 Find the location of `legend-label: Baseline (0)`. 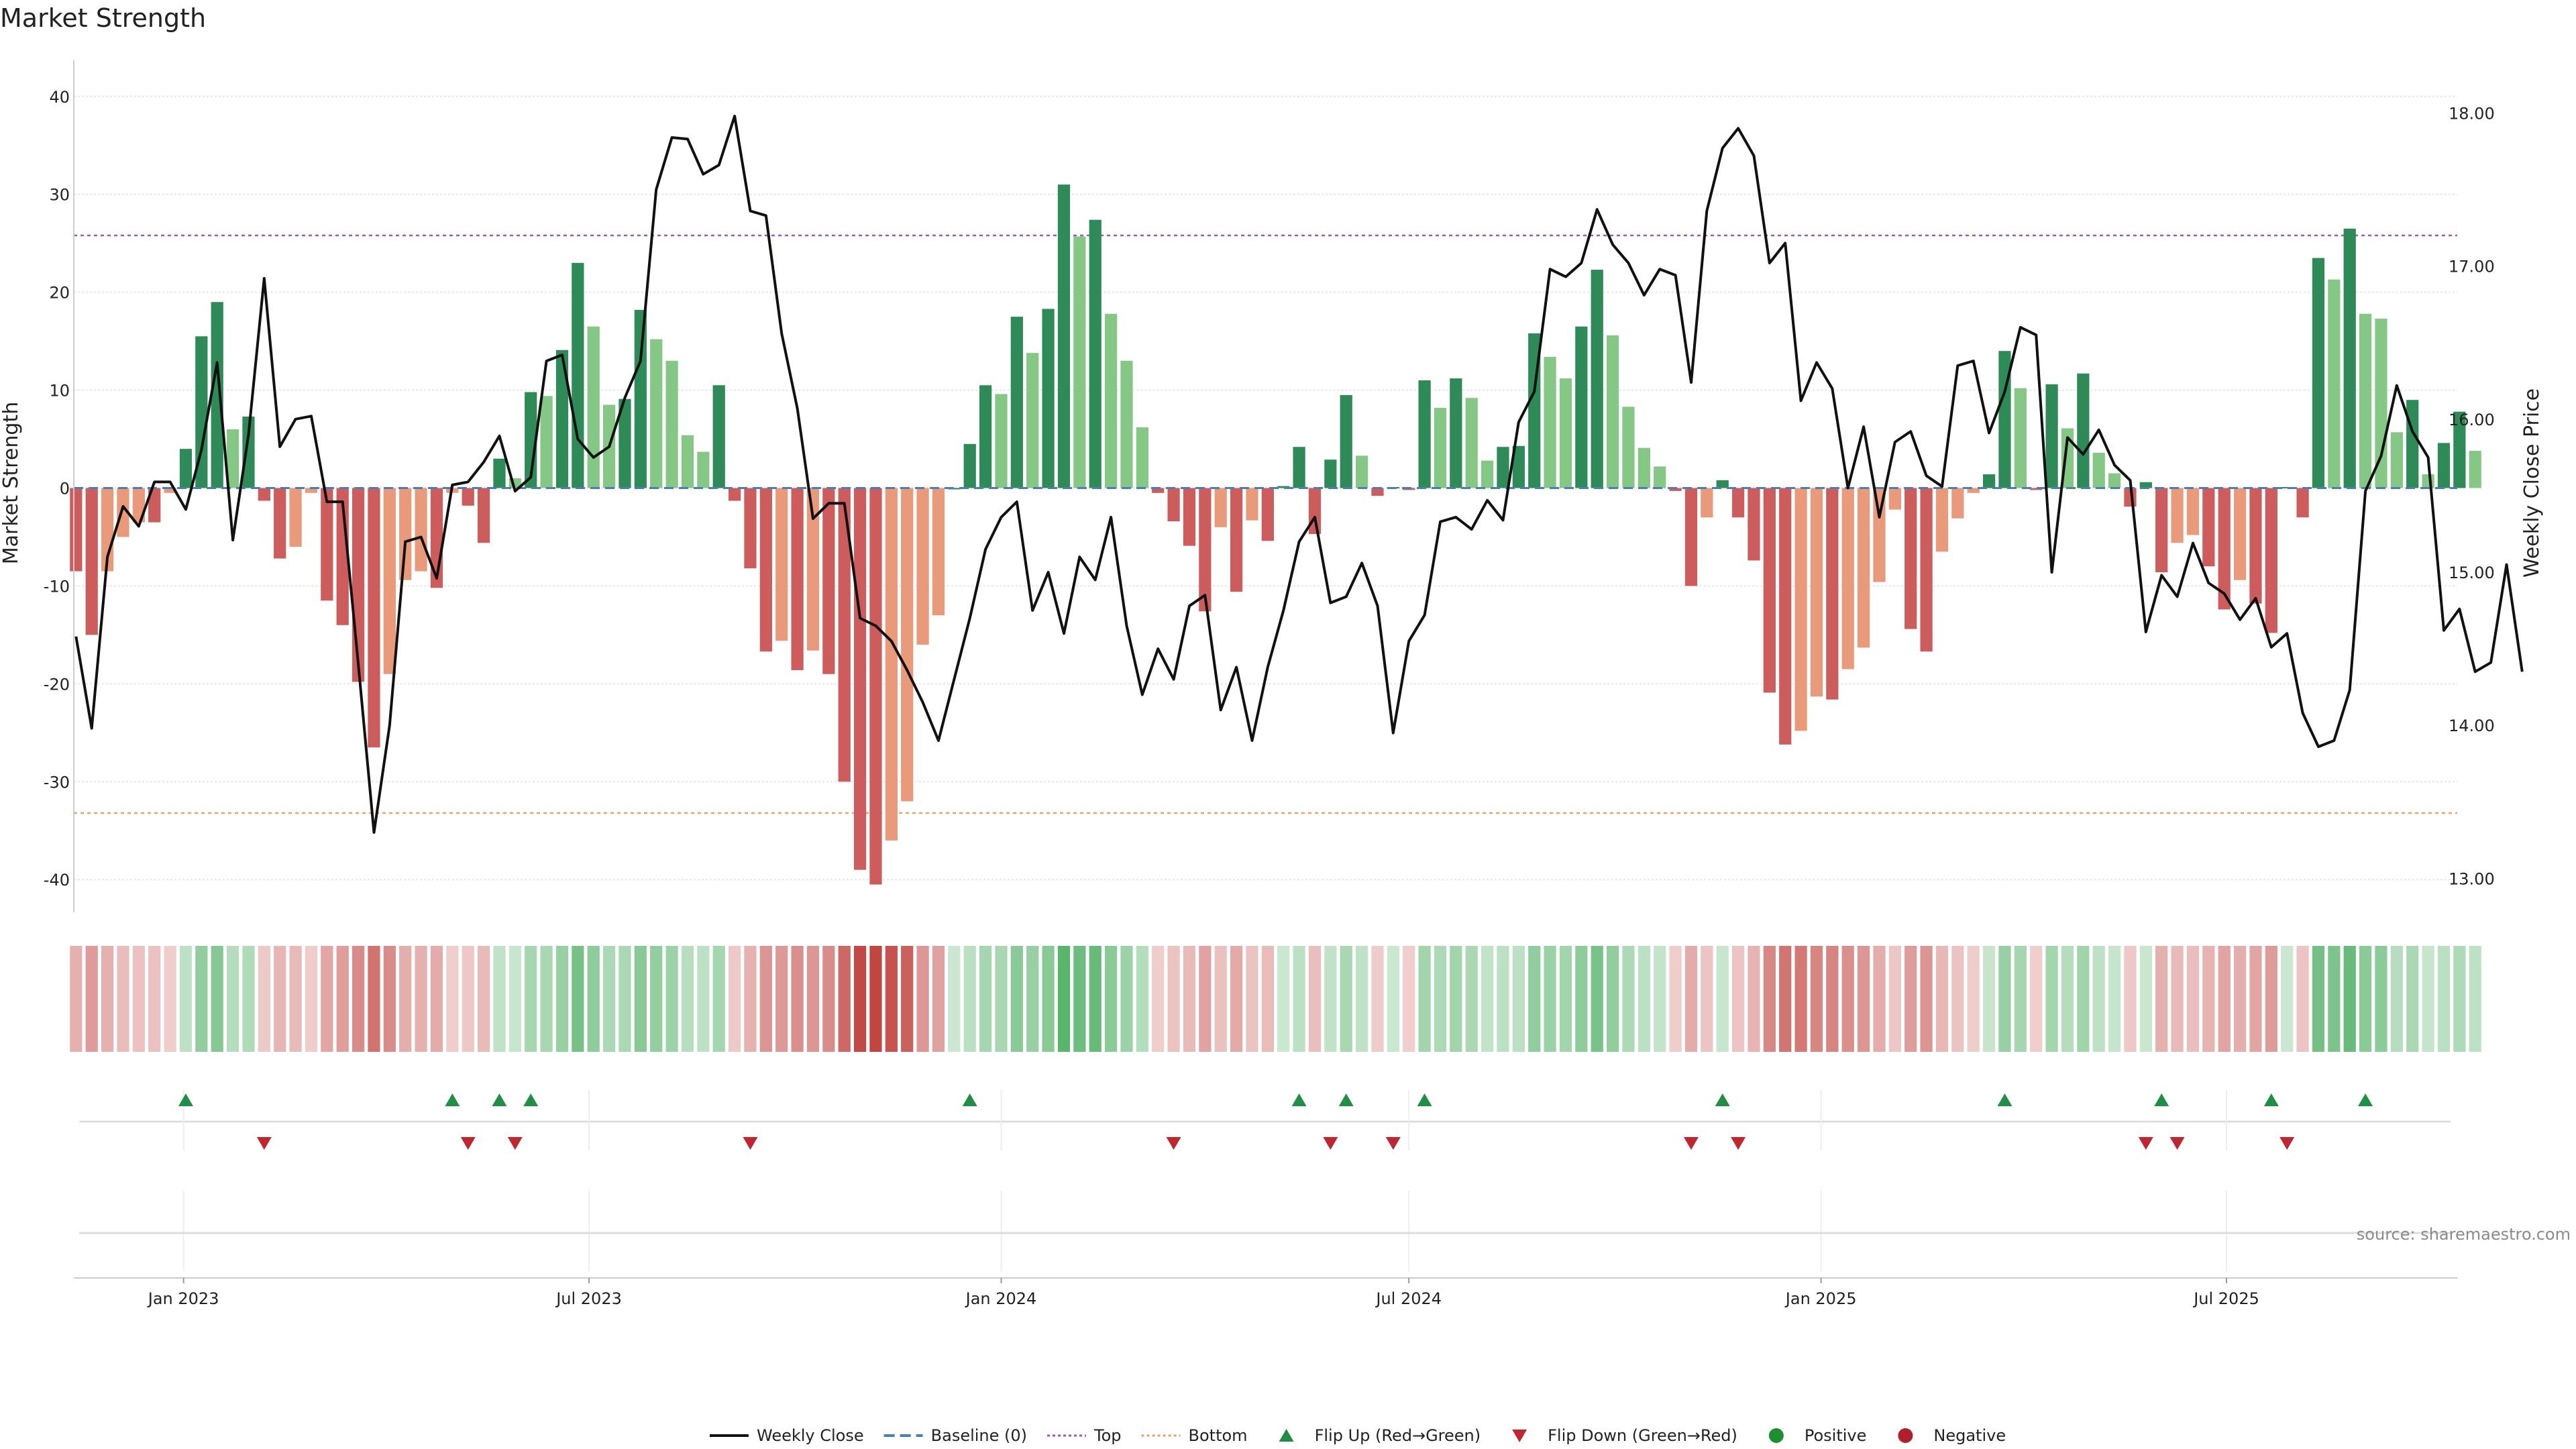

legend-label: Baseline (0) is located at coordinates (979, 1435).